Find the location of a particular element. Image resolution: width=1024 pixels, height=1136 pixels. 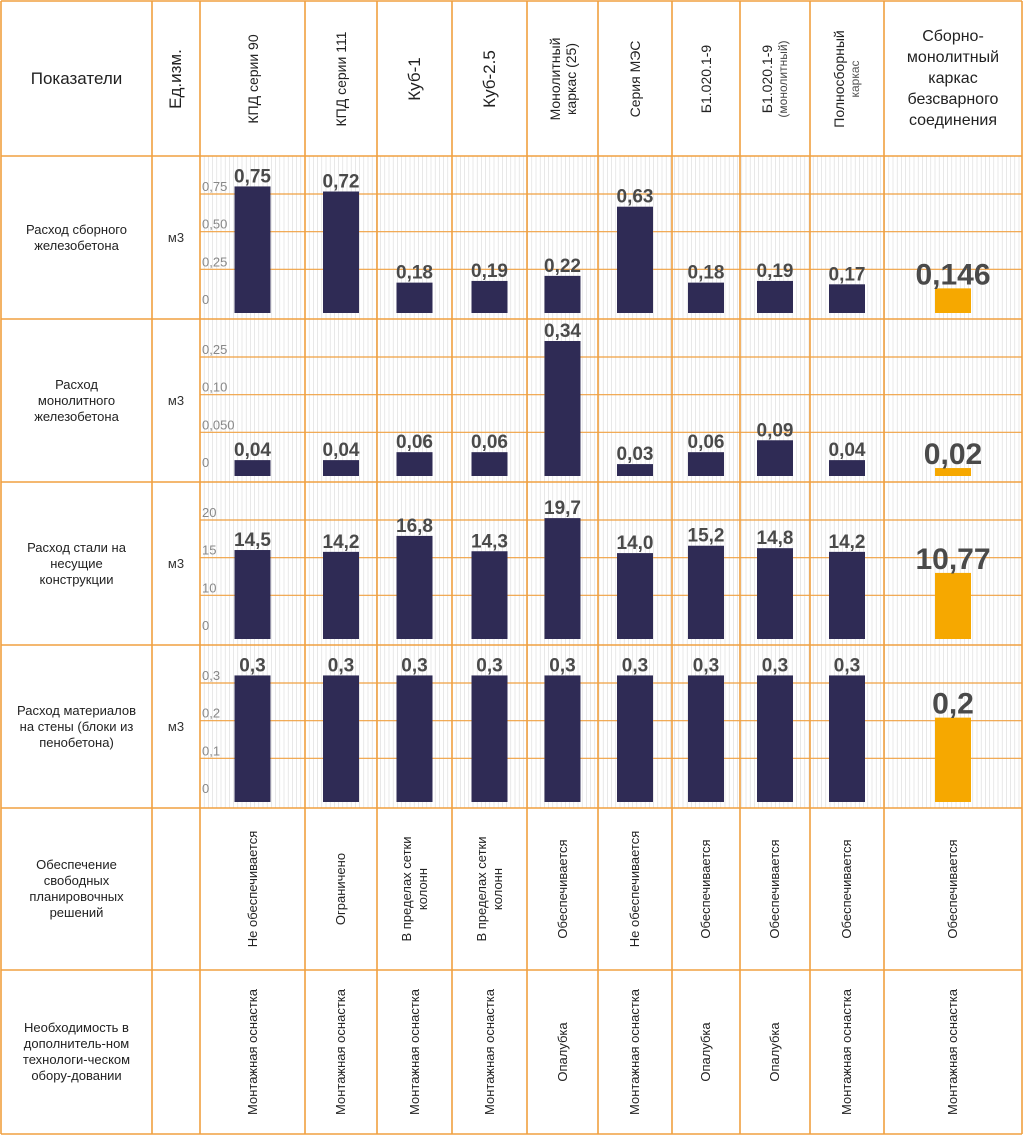

text-row-2-cell-7: Опалубка is located at coordinates (705, 1052).